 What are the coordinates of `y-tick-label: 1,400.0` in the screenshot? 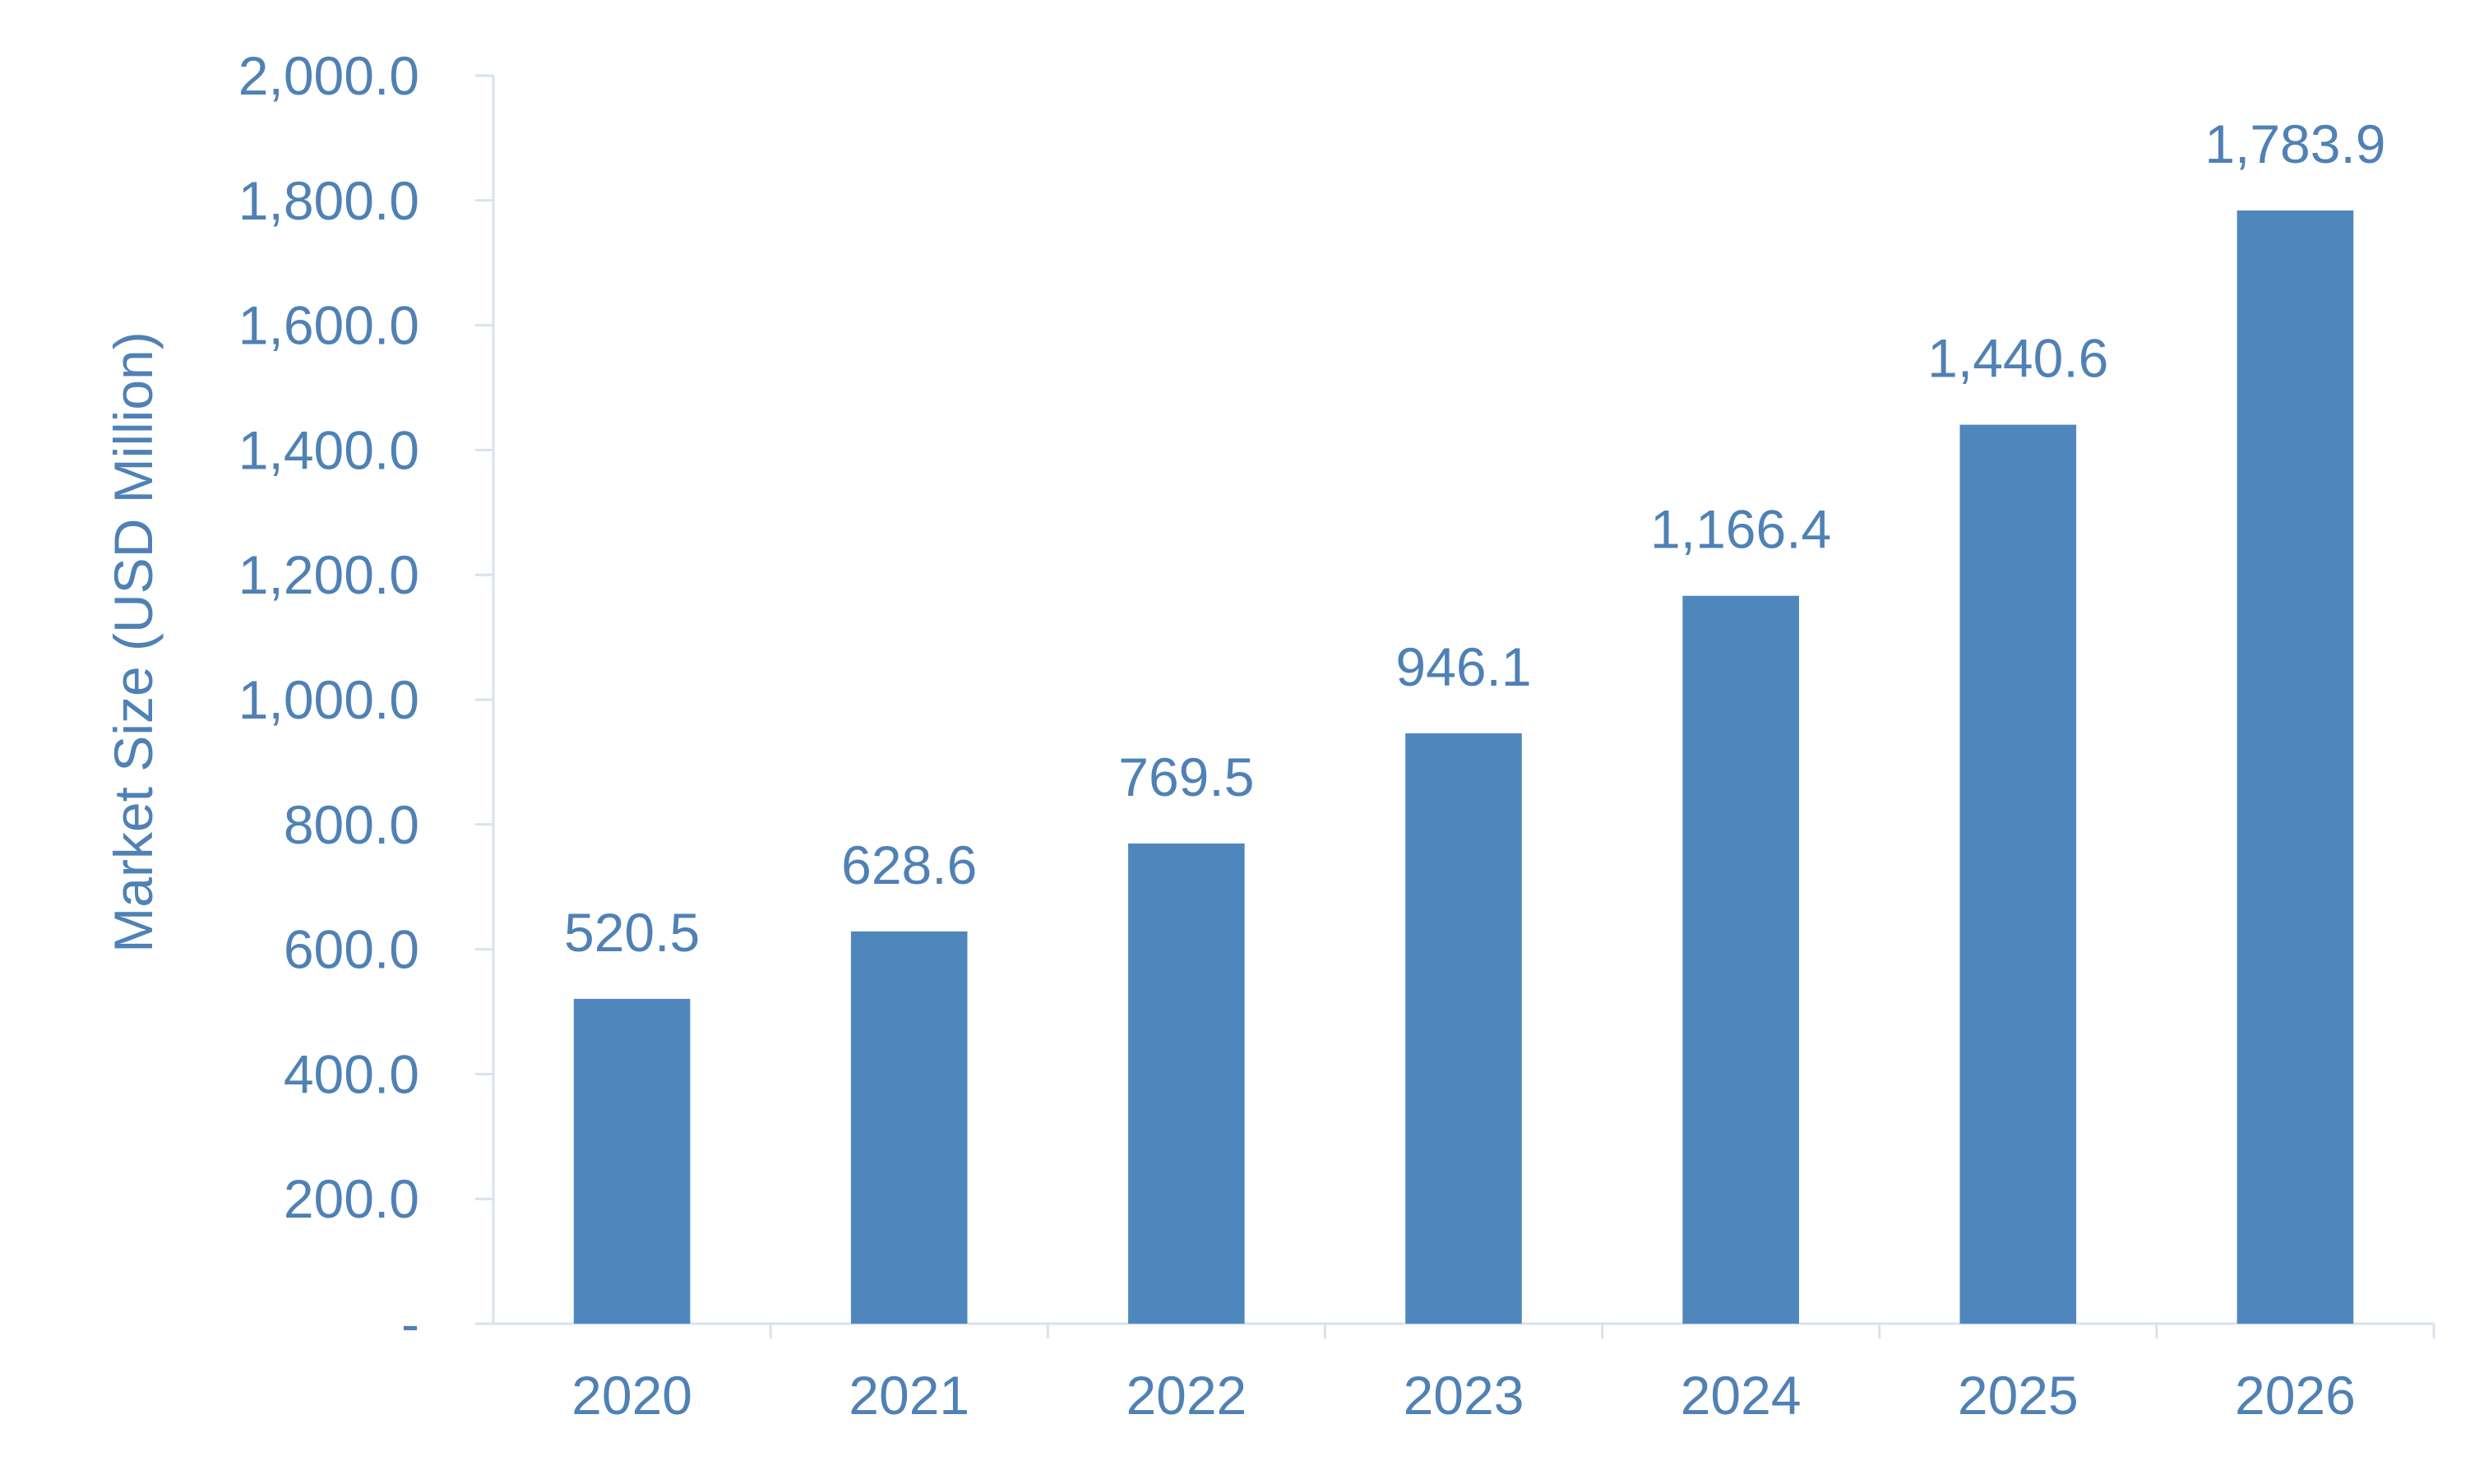 It's located at (328, 449).